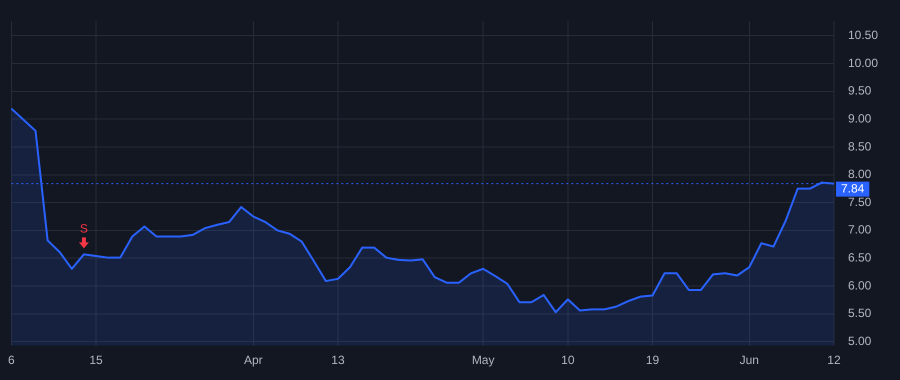 The image size is (900, 380). What do you see at coordinates (860, 146) in the screenshot?
I see `y-tick-label: 8.50` at bounding box center [860, 146].